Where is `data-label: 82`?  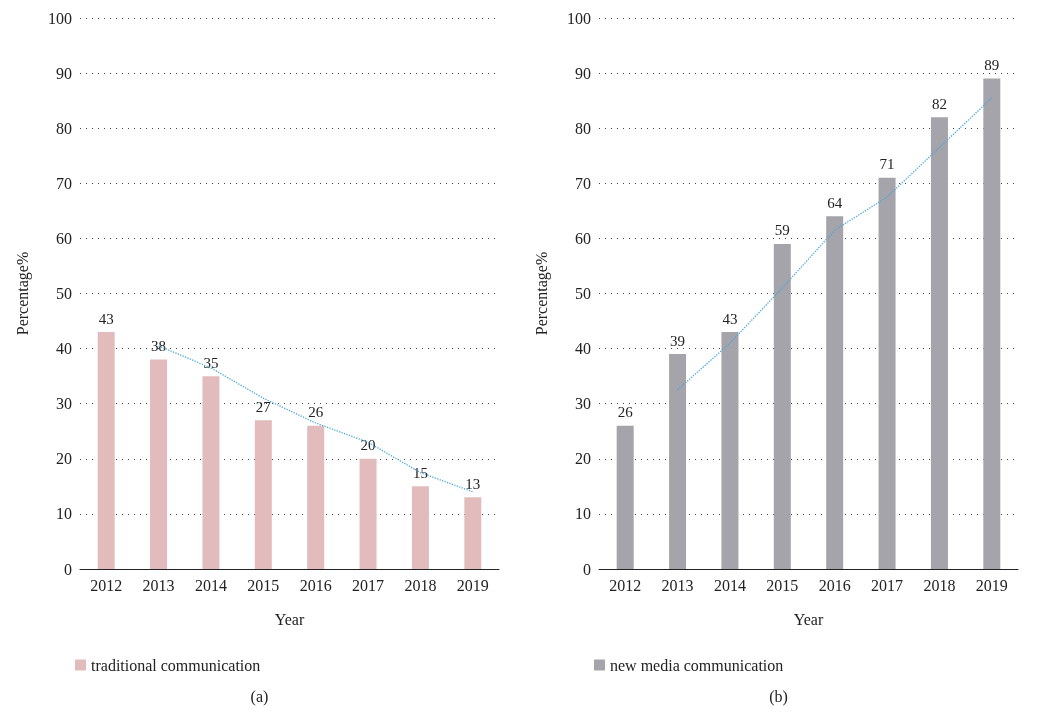 data-label: 82 is located at coordinates (939, 103).